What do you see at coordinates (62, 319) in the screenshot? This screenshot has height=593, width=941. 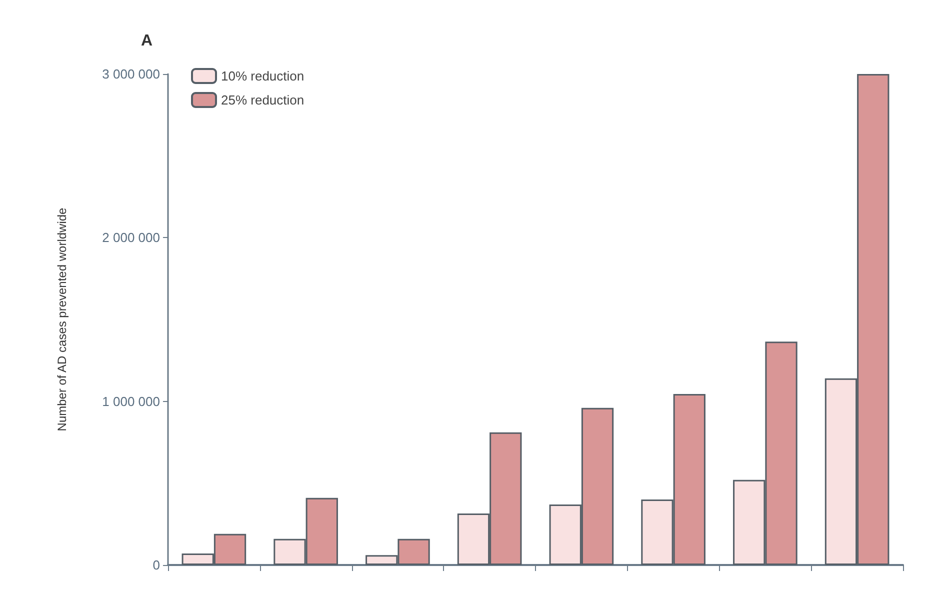 I see `y-axis-title: Number of AD cases prevented worldwide` at bounding box center [62, 319].